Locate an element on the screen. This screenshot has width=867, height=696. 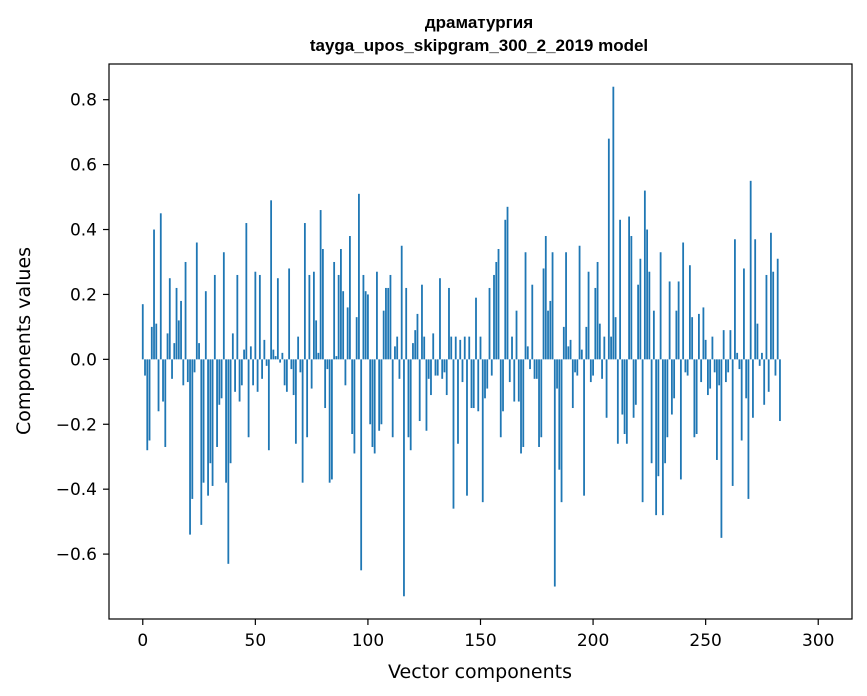
x-axis-label: Vector components is located at coordinates (480, 672).